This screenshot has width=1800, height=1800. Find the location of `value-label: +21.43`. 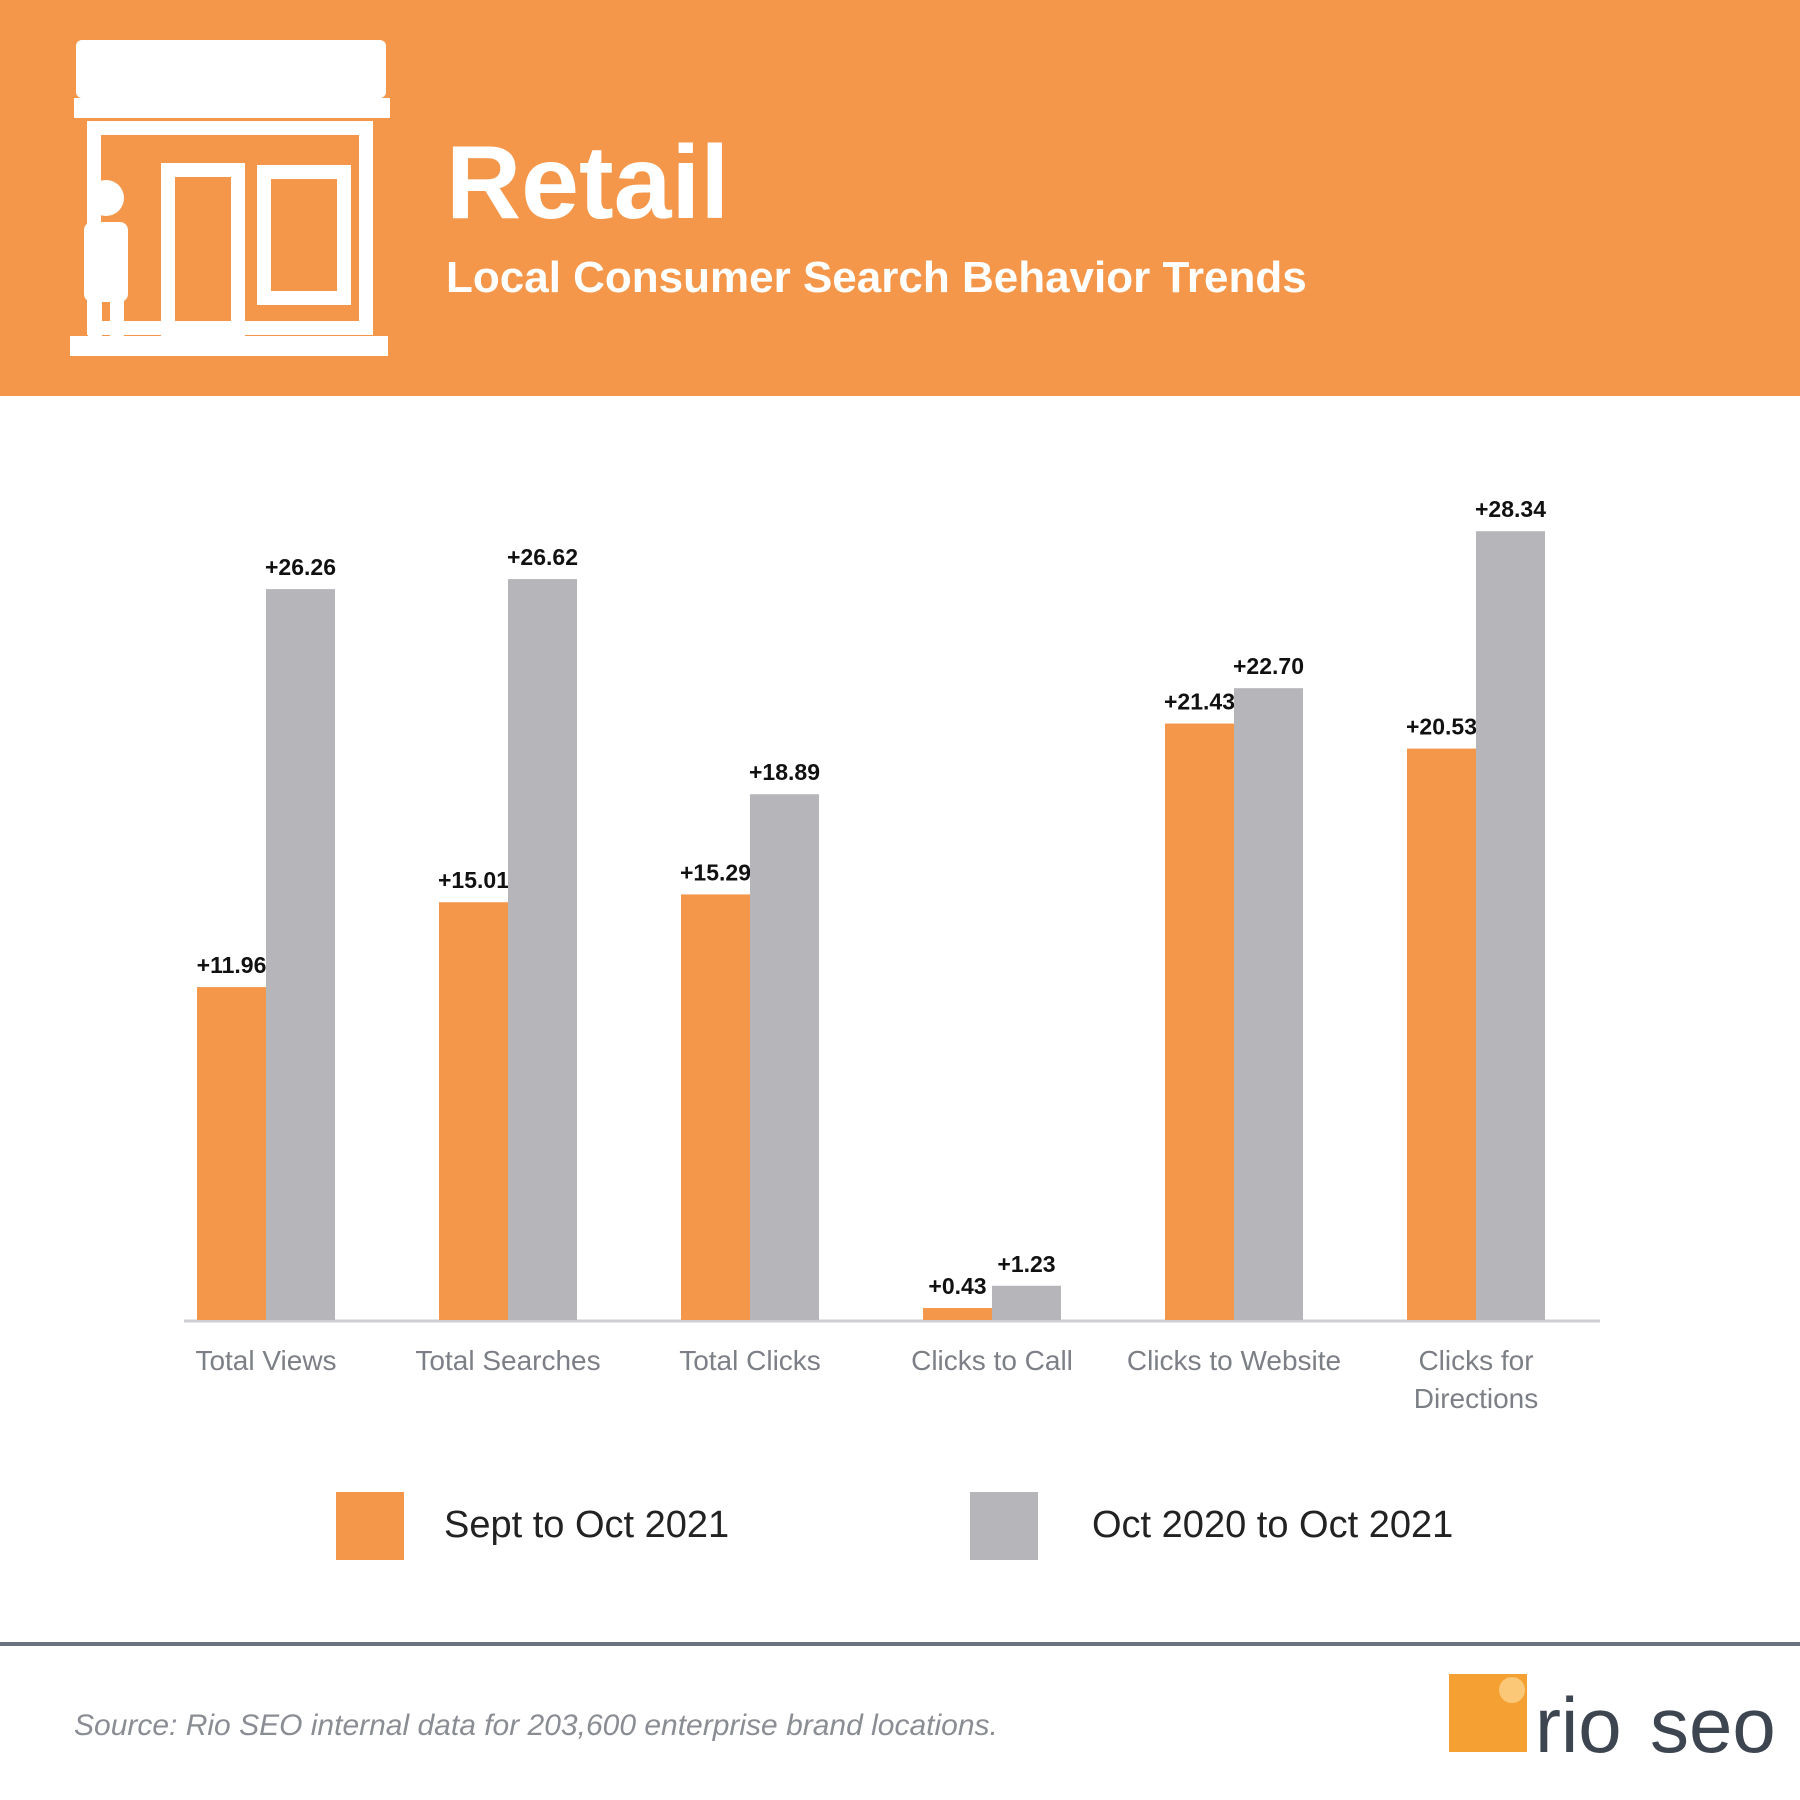

value-label: +21.43 is located at coordinates (1199, 702).